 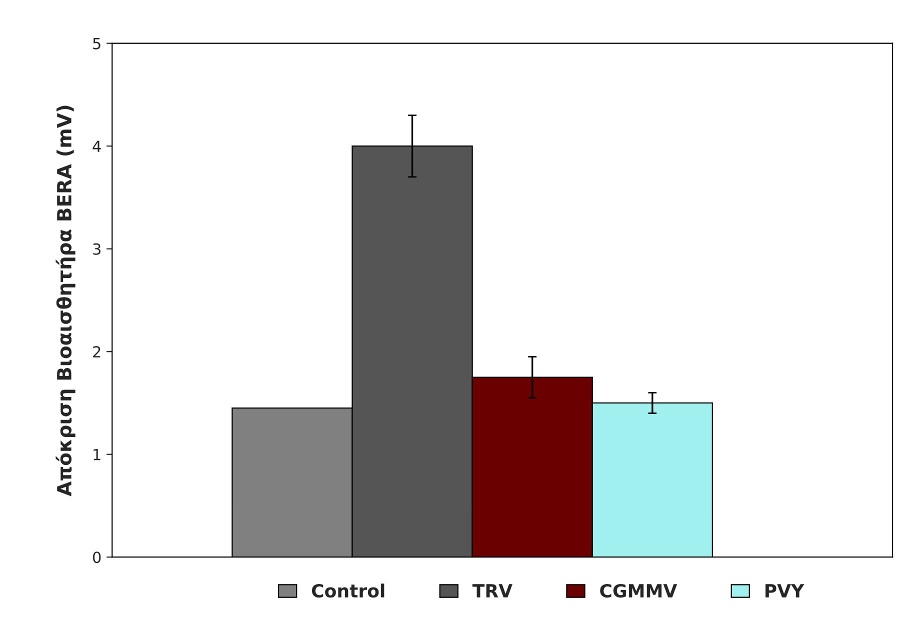 What do you see at coordinates (66, 301) in the screenshot?
I see `y-axis-title: Απόκριση Βιοαισθητήρα BERA (mV)` at bounding box center [66, 301].